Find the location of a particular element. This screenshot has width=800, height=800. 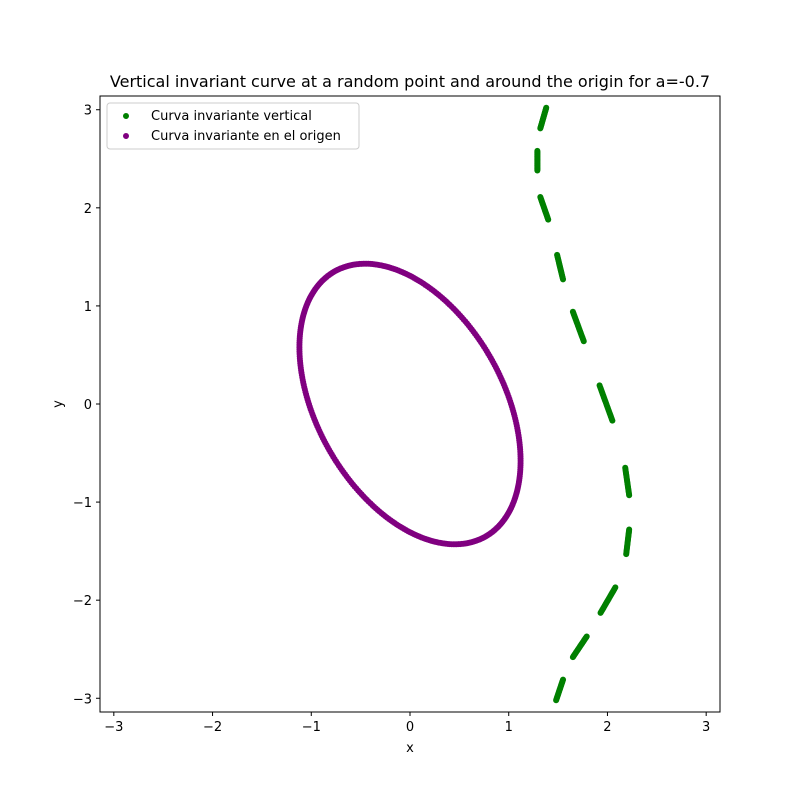

legend-label-origin: Curva invariante en el origen is located at coordinates (246, 136).